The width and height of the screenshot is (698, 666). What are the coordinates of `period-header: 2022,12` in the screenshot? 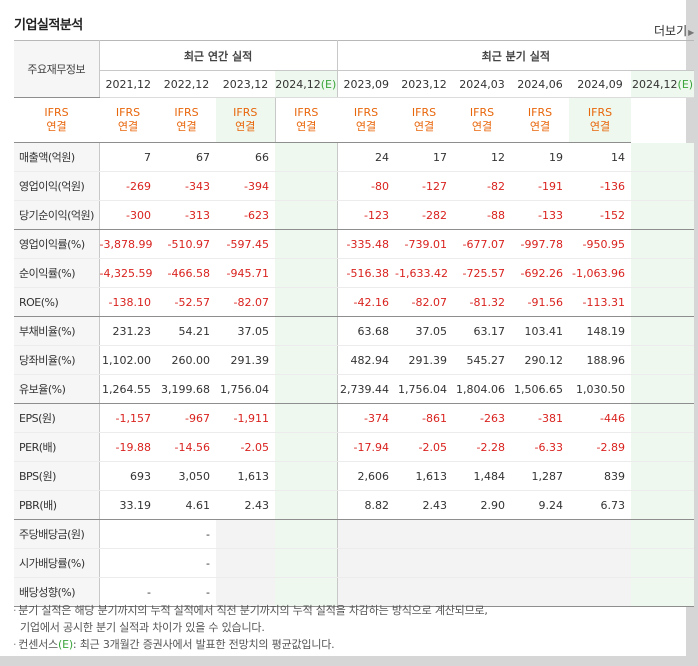 It's located at (186, 84).